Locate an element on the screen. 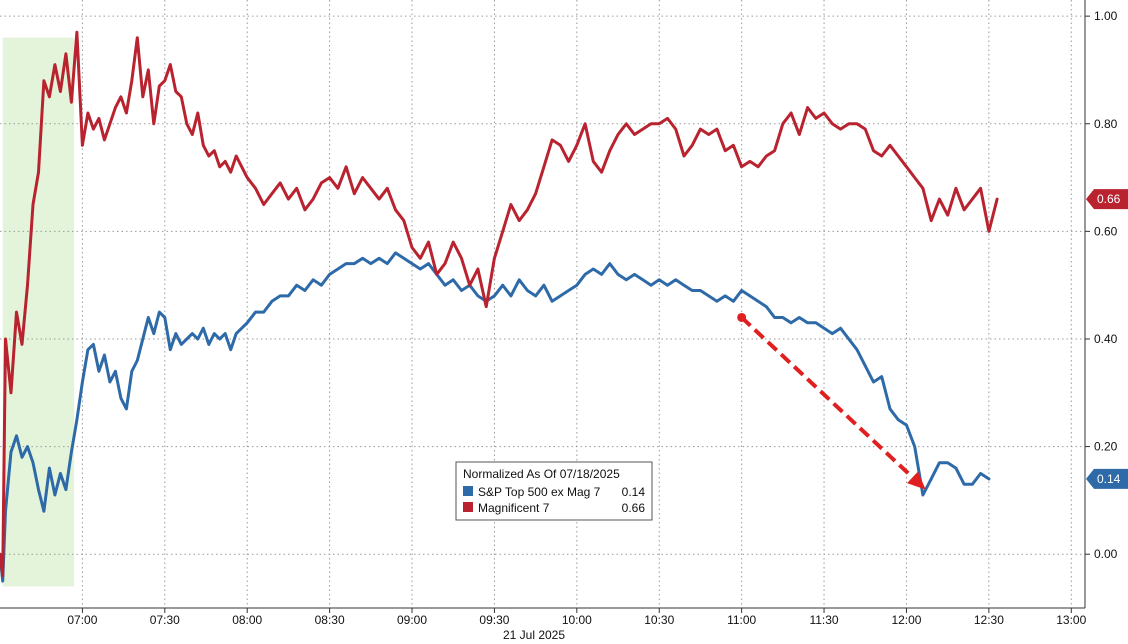 The height and width of the screenshot is (644, 1128). legend-title: Normalized As Of 07/18/2025 is located at coordinates (541, 474).